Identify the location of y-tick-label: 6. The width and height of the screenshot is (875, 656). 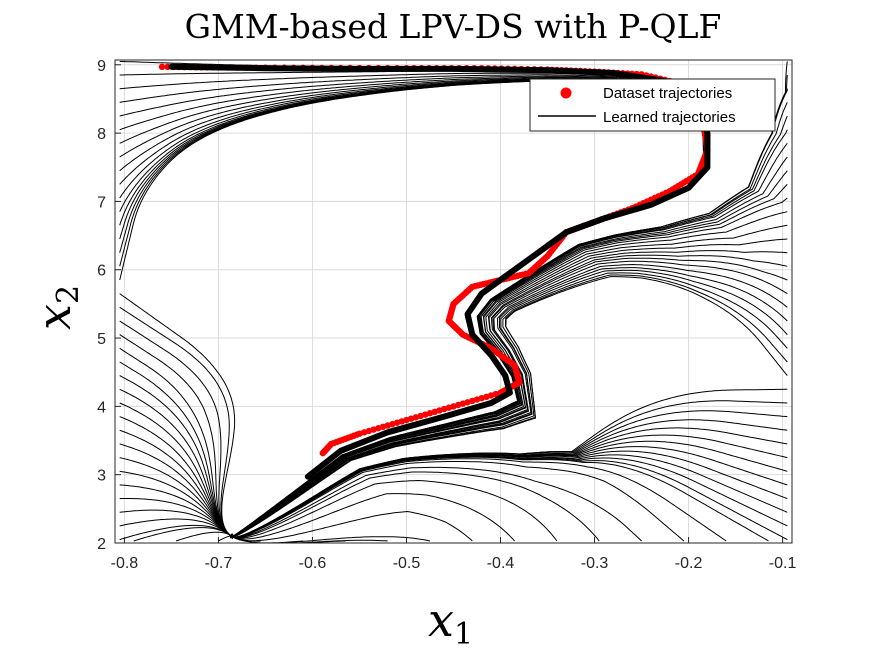
(101, 271).